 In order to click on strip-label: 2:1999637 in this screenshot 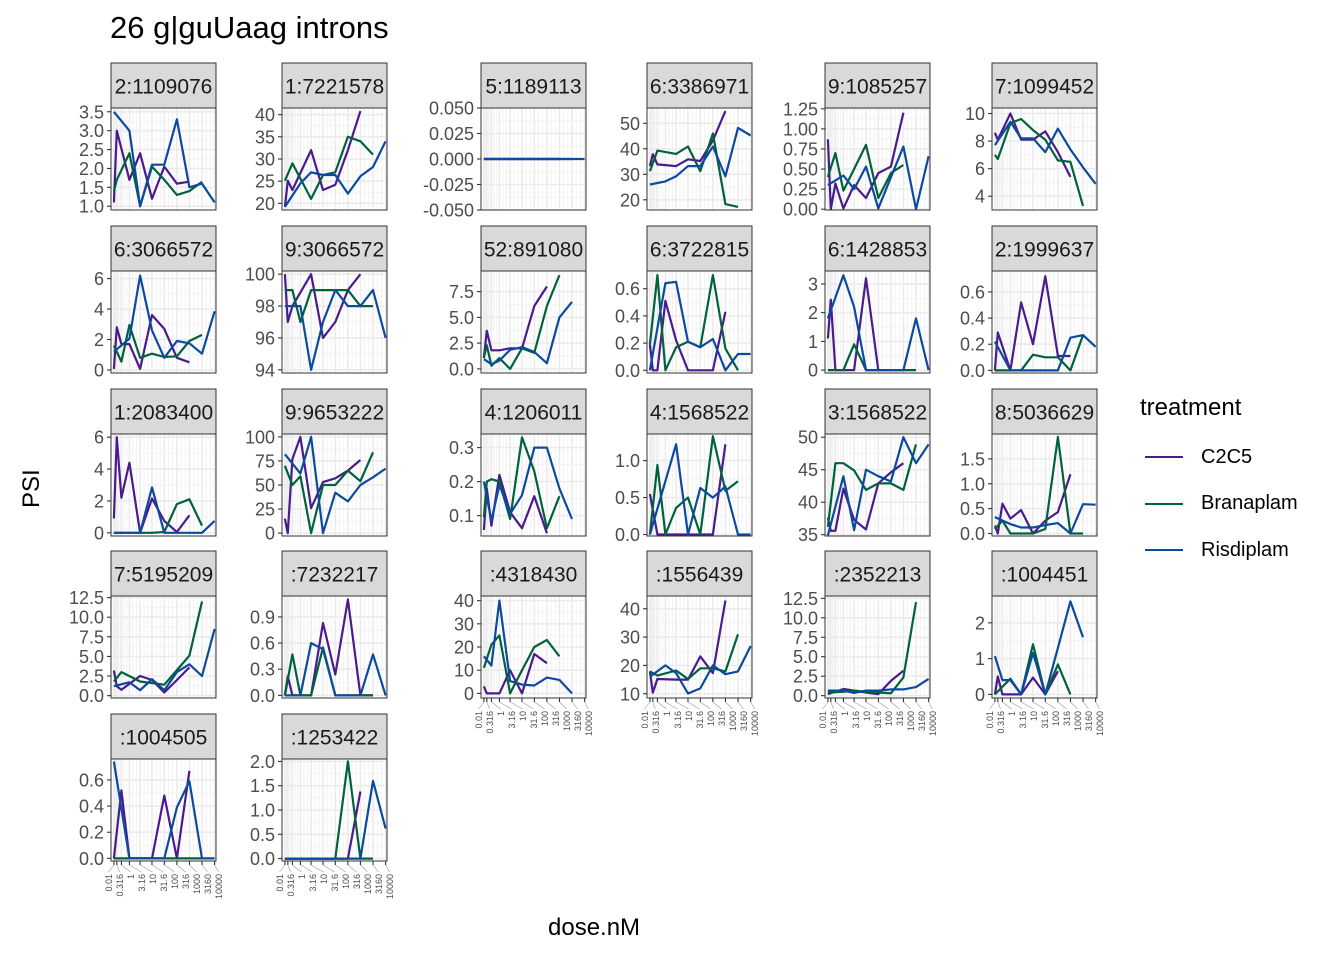, I will do `click(1044, 250)`.